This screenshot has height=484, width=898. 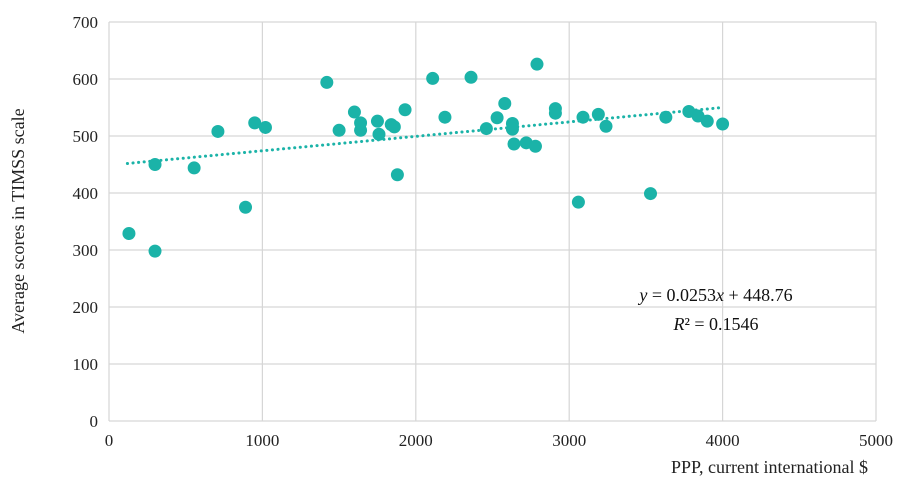 What do you see at coordinates (86, 22) in the screenshot?
I see `y-tick-label: 700` at bounding box center [86, 22].